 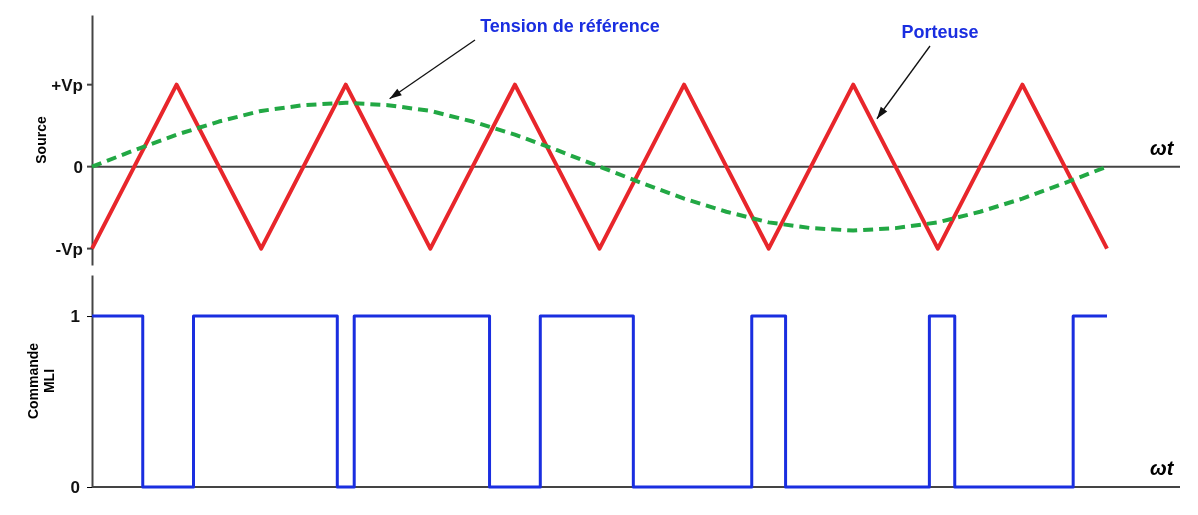 I want to click on text: Porteuse, so click(x=940, y=32).